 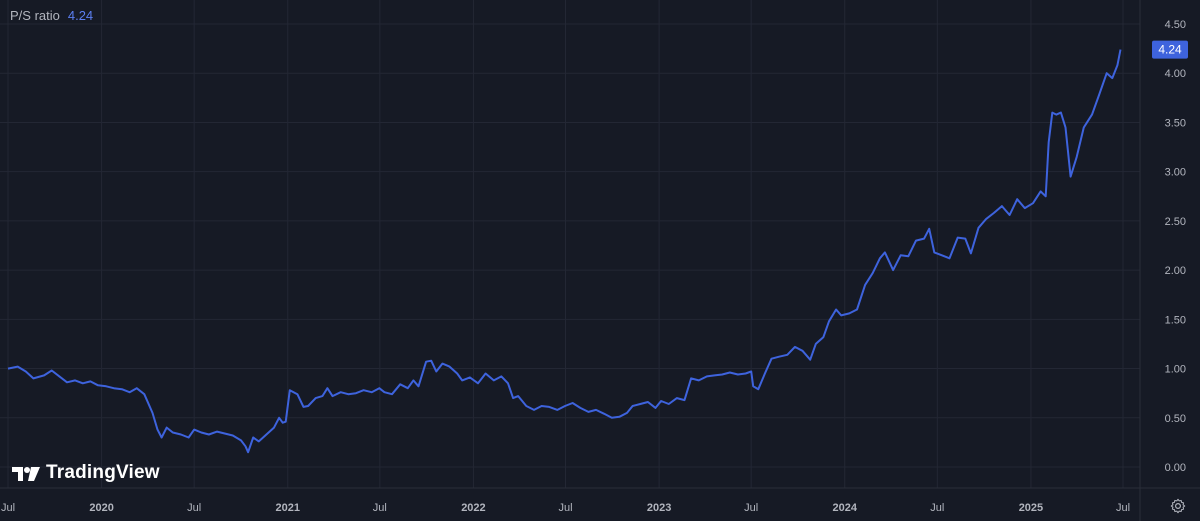 What do you see at coordinates (26, 474) in the screenshot?
I see `tradingview-logo-icon` at bounding box center [26, 474].